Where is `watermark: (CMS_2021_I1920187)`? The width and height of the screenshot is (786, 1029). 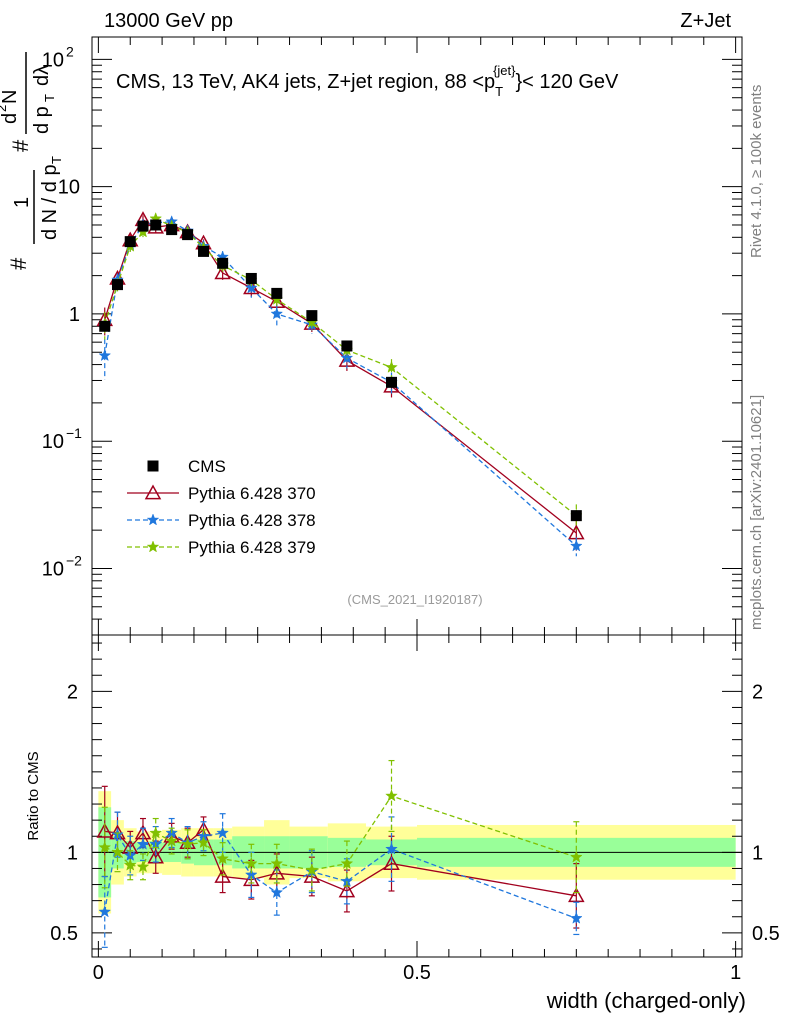 watermark: (CMS_2021_I1920187) is located at coordinates (414, 599).